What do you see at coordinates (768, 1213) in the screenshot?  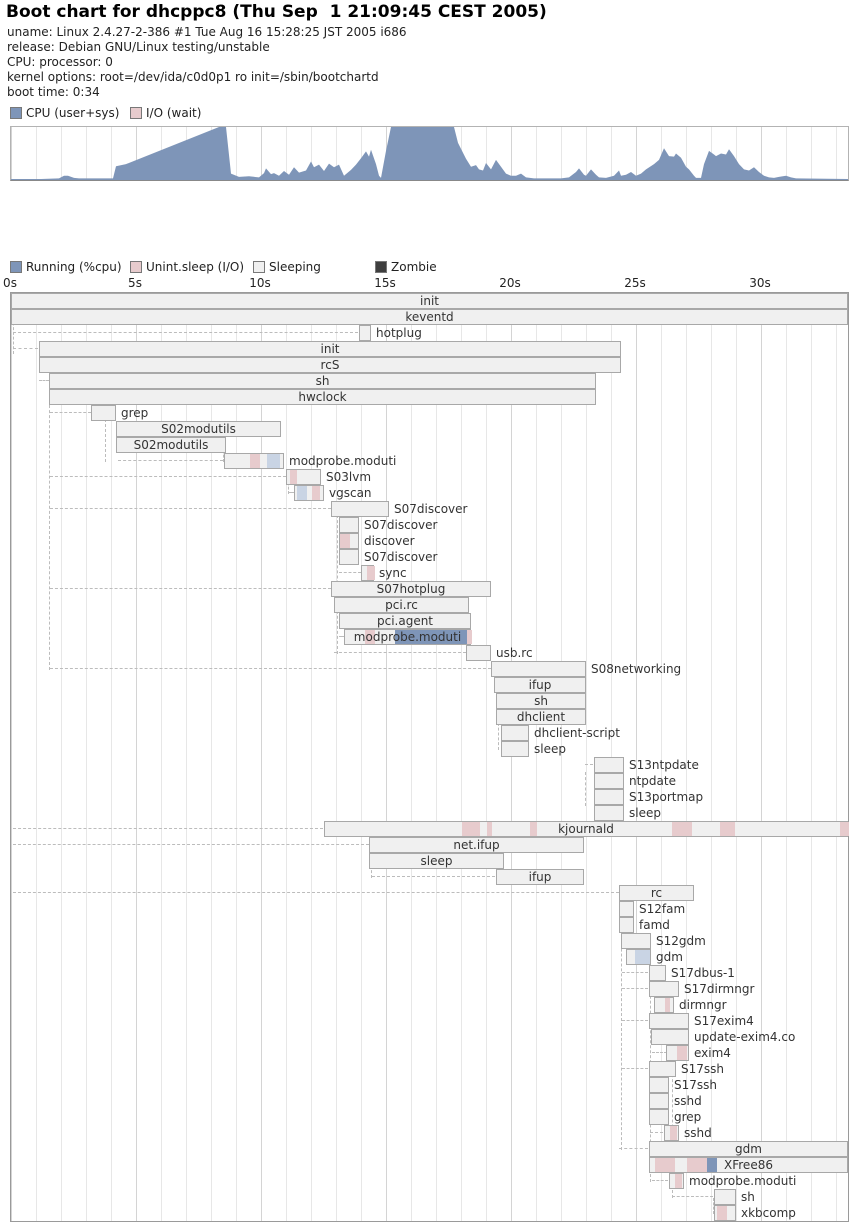 I see `process-label: xkbcomp` at bounding box center [768, 1213].